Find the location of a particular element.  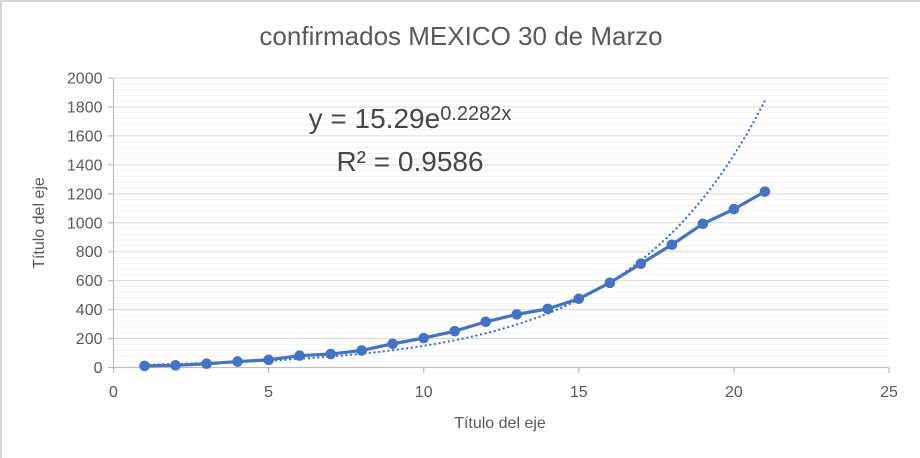

tick-label: 15 is located at coordinates (579, 392).